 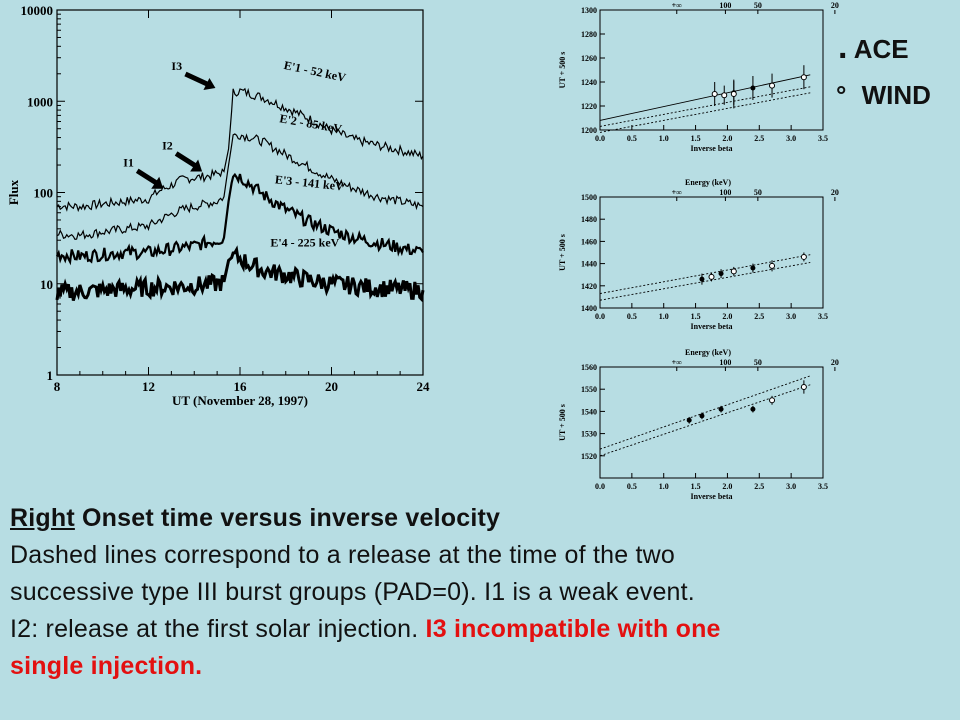 What do you see at coordinates (589, 286) in the screenshot?
I see `y-tick-label: 1420` at bounding box center [589, 286].